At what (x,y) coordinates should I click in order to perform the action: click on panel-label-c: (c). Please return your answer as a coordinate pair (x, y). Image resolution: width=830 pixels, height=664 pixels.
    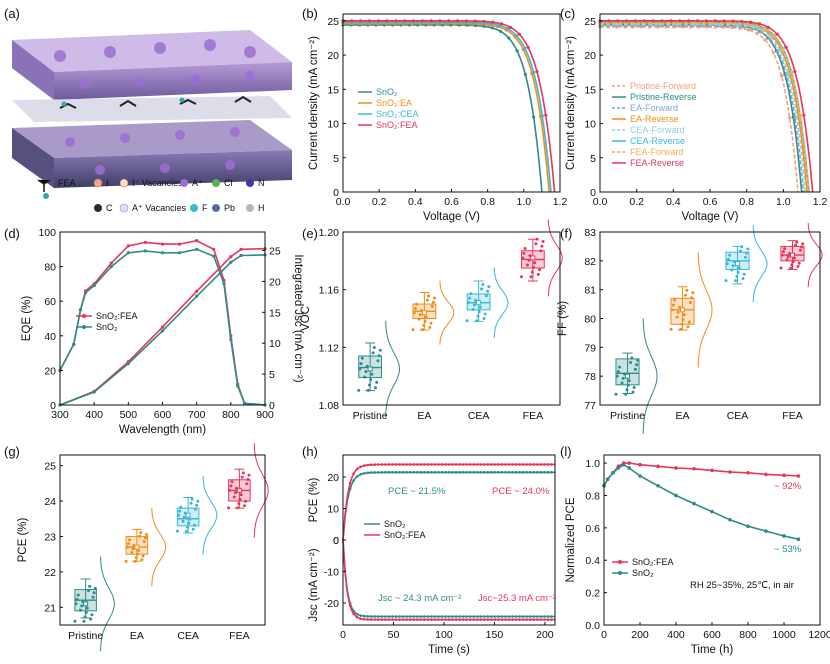
    Looking at the image, I should click on (567, 13).